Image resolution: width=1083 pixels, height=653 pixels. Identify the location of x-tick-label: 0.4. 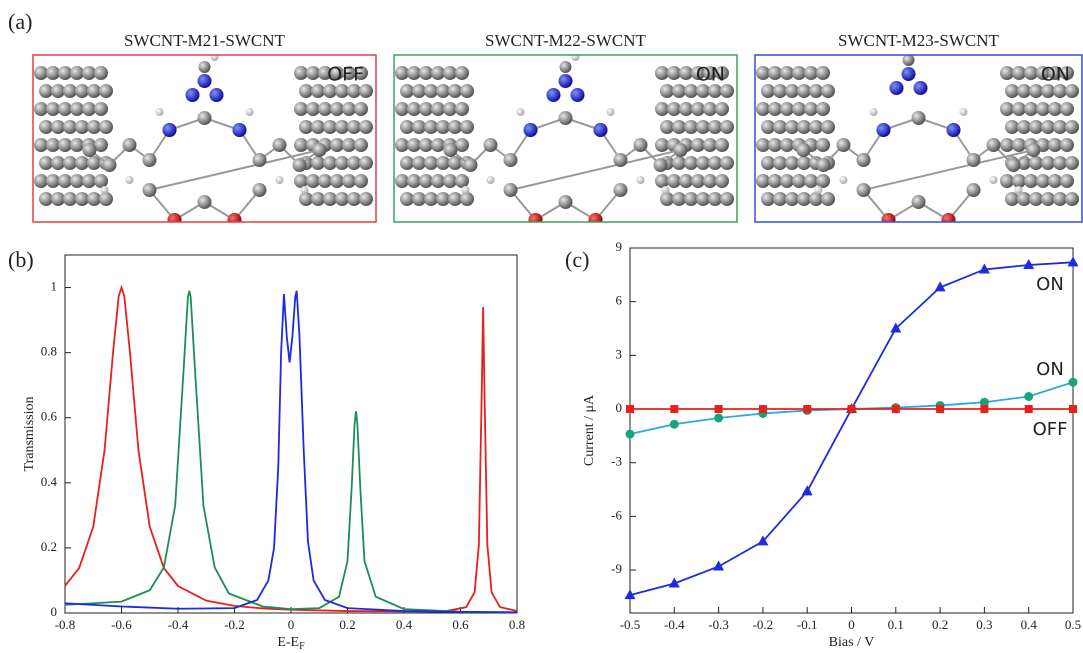
(1029, 624).